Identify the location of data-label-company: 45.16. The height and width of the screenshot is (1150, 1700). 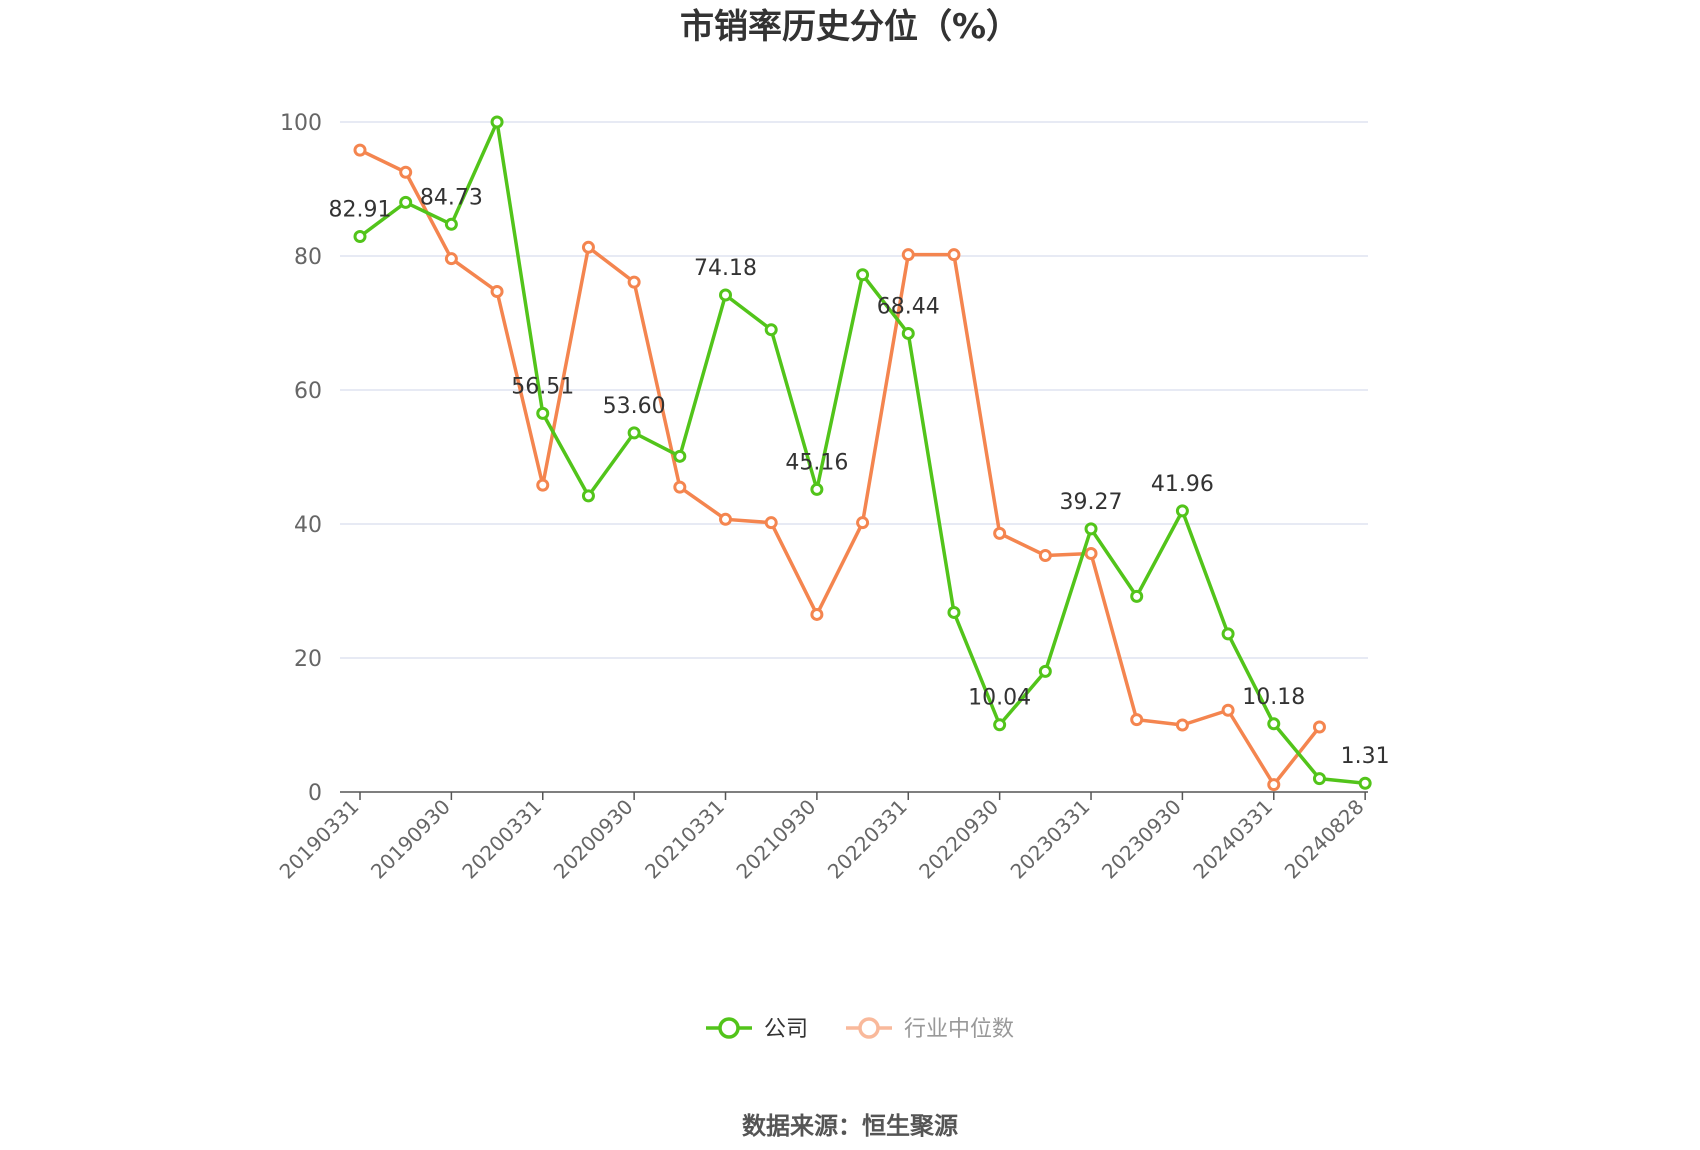
(816, 462).